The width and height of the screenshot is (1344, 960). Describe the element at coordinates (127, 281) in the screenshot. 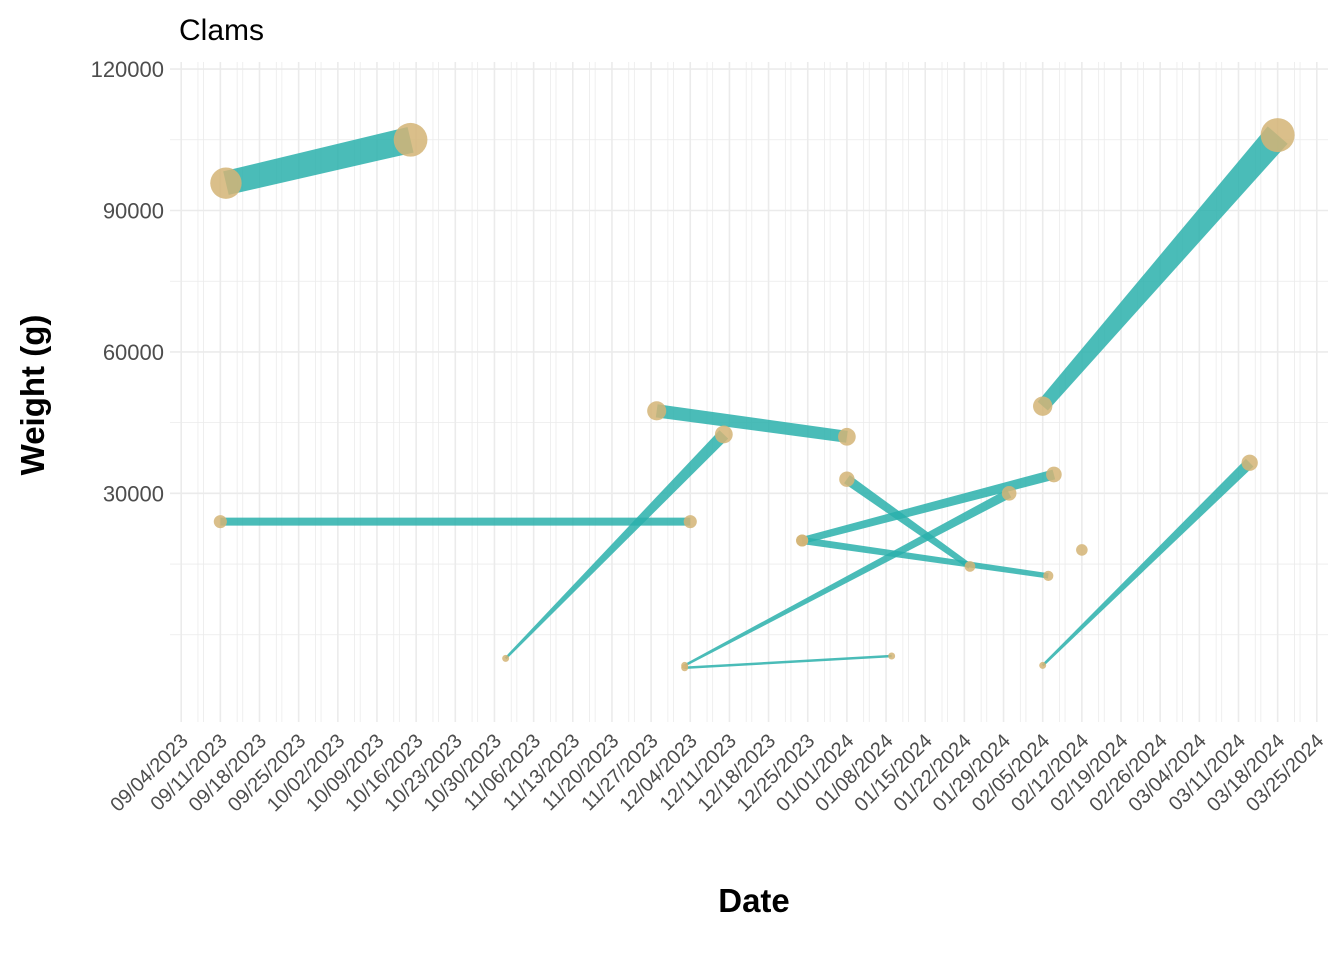

I see `y-axis-ticks: 30000 60000 90000 120000` at that location.